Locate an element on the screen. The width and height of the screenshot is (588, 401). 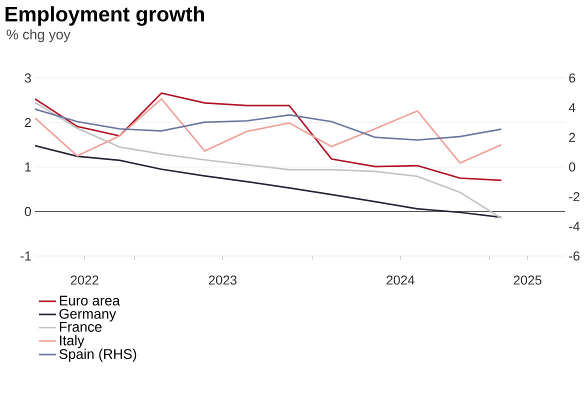
y-tick-label: -1 is located at coordinates (25, 256).